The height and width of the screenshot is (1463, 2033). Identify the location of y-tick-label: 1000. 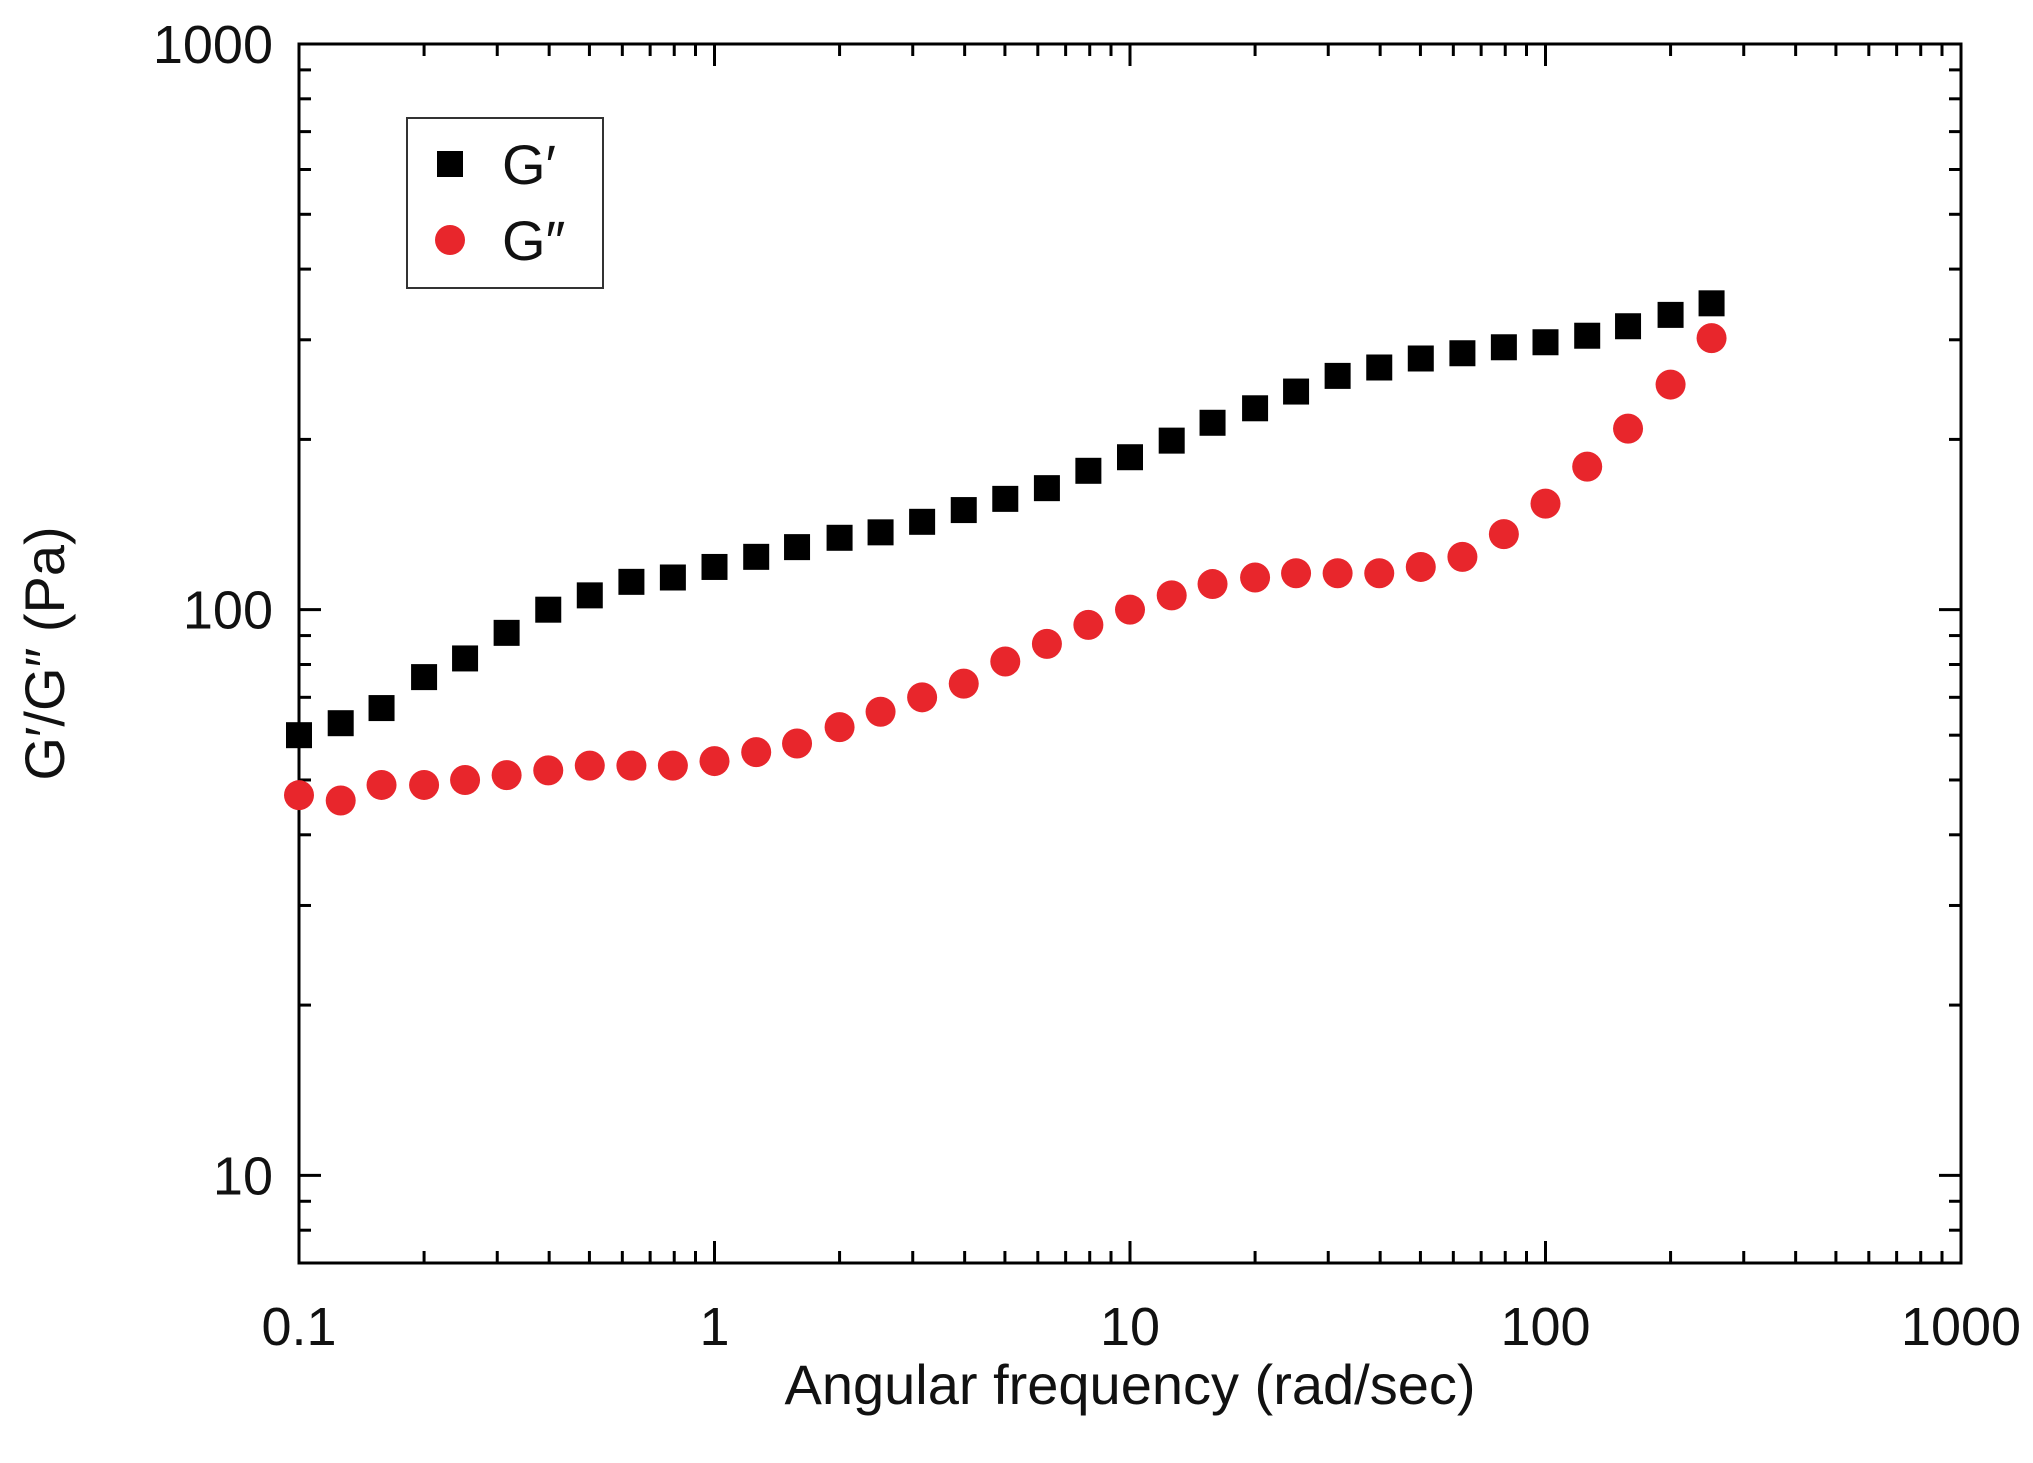
(213, 45).